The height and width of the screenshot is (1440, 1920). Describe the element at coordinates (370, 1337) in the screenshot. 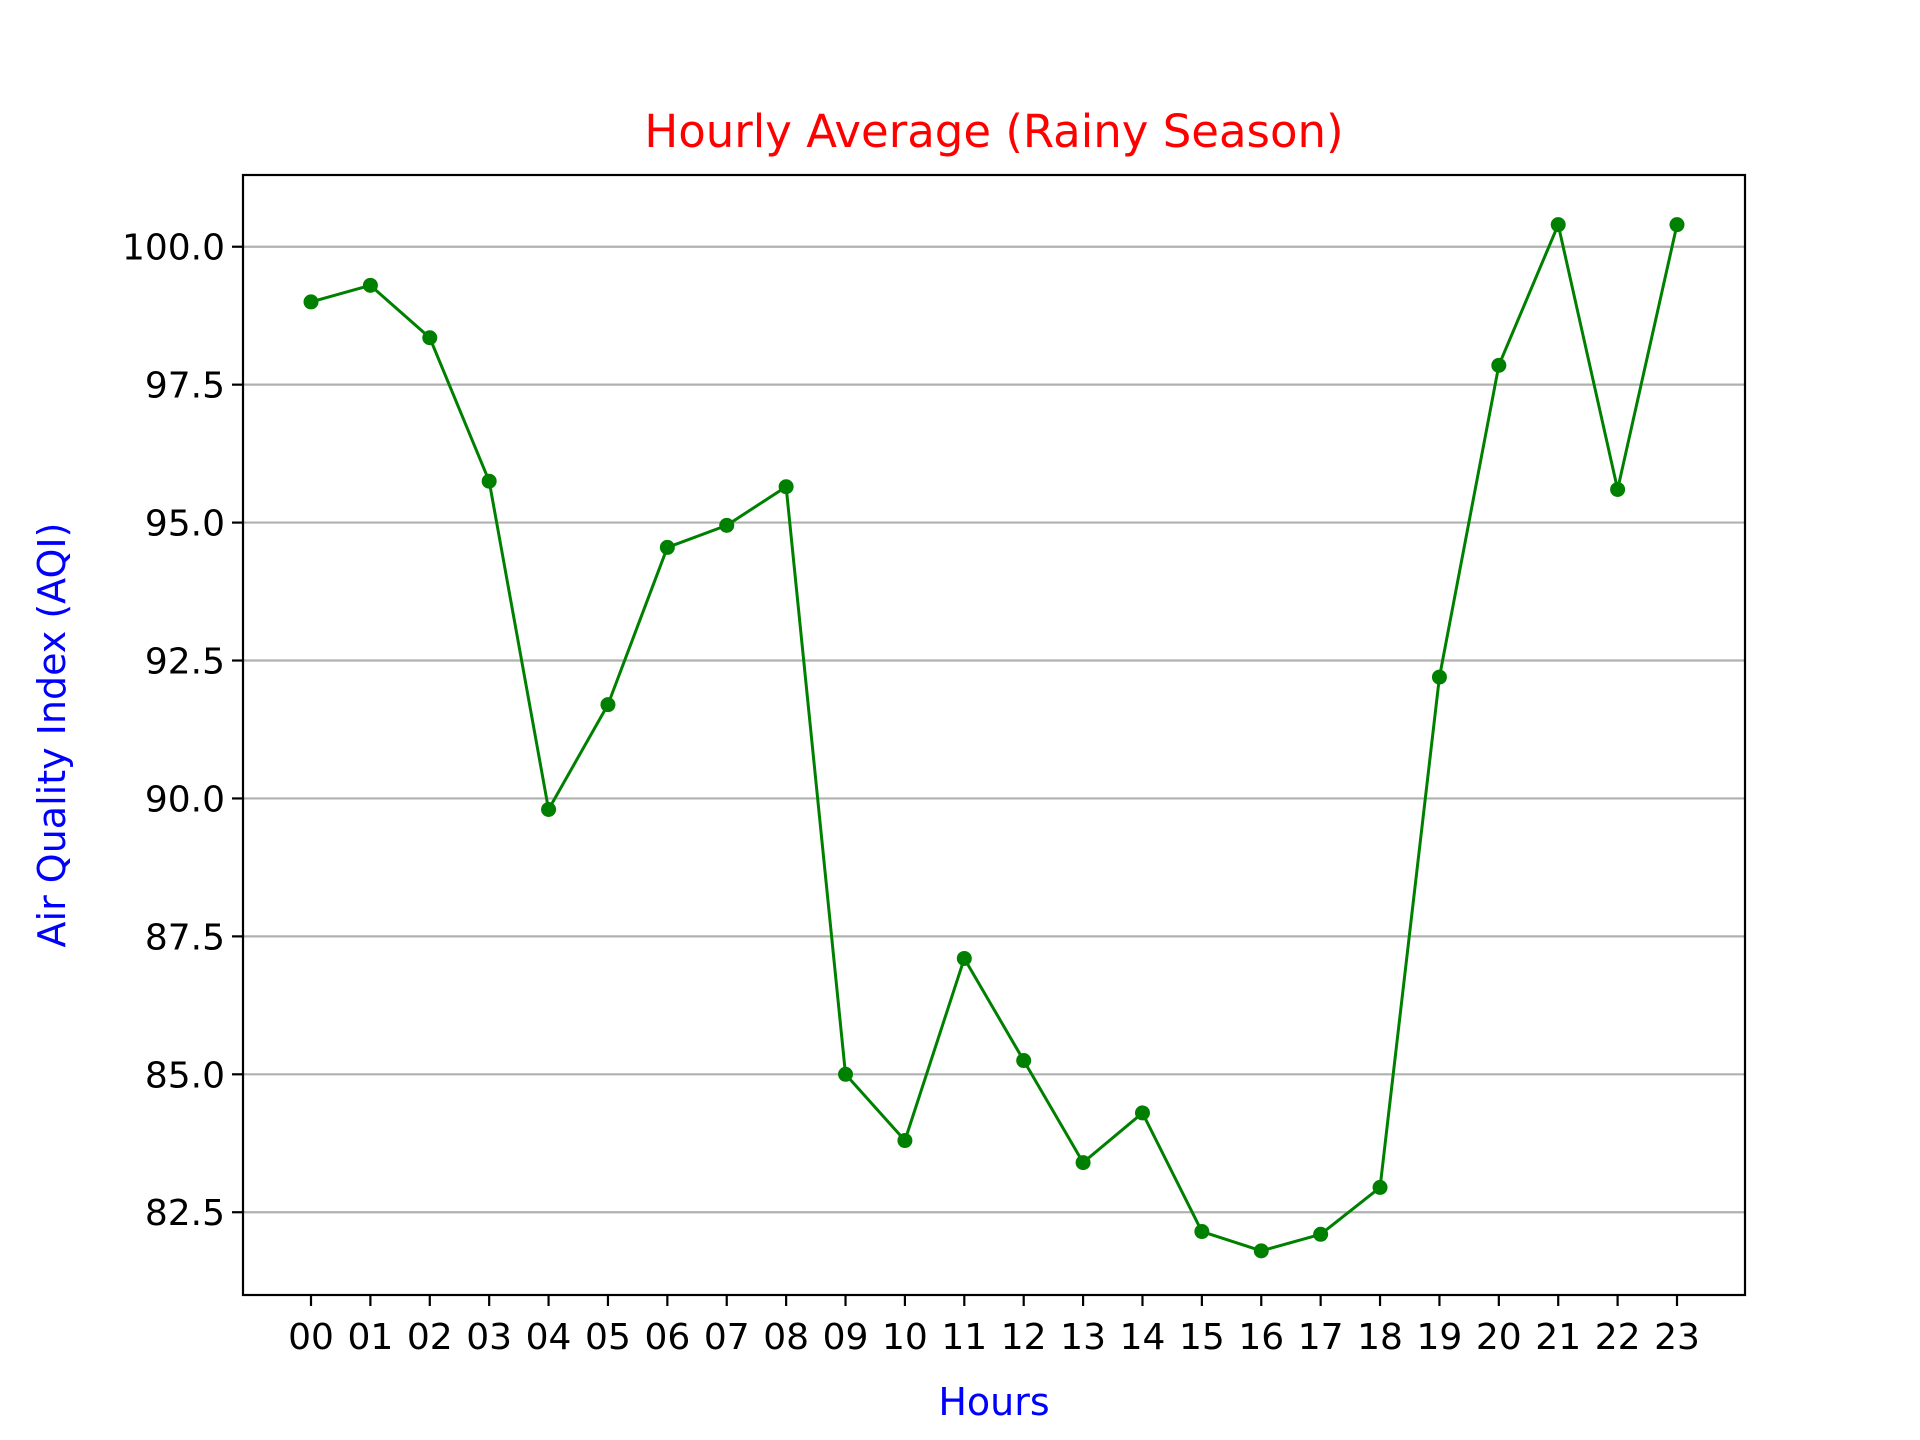

I see `x-tick-label: 01` at that location.